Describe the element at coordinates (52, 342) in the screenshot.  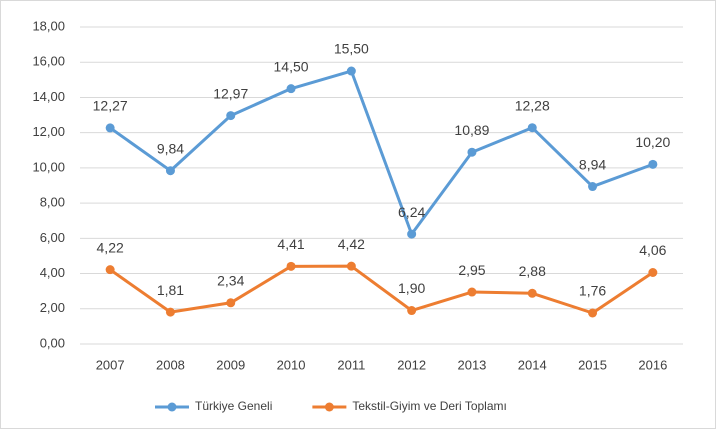
I see `y-tick-label: 0,00` at that location.